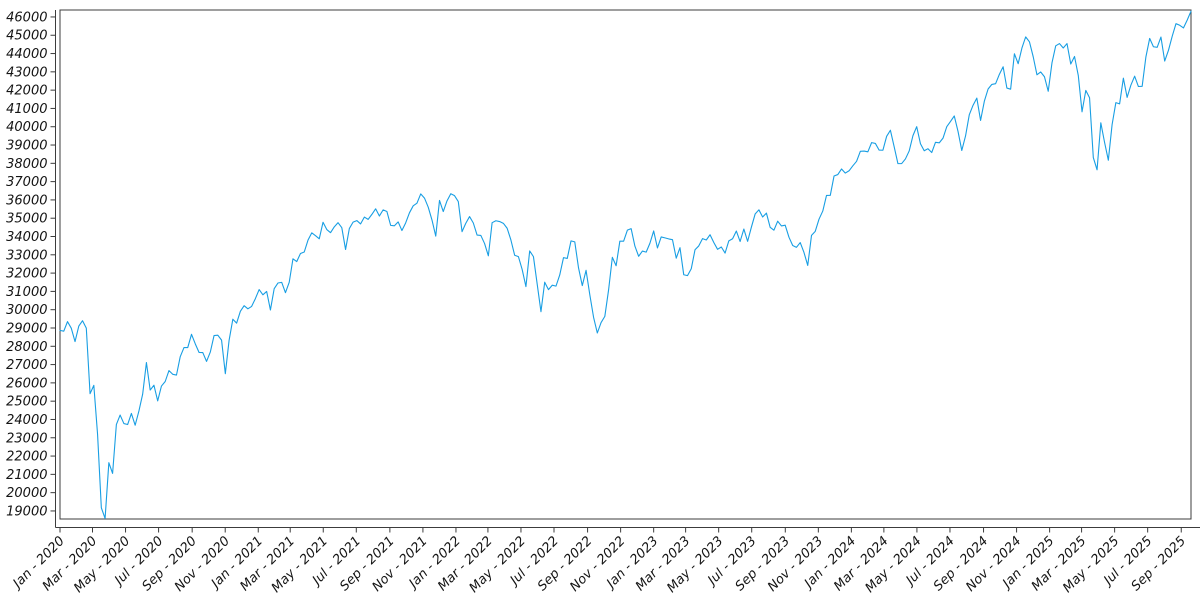 This screenshot has height=600, width=1200. Describe the element at coordinates (26, 493) in the screenshot. I see `y-tick-label: 20000` at that location.